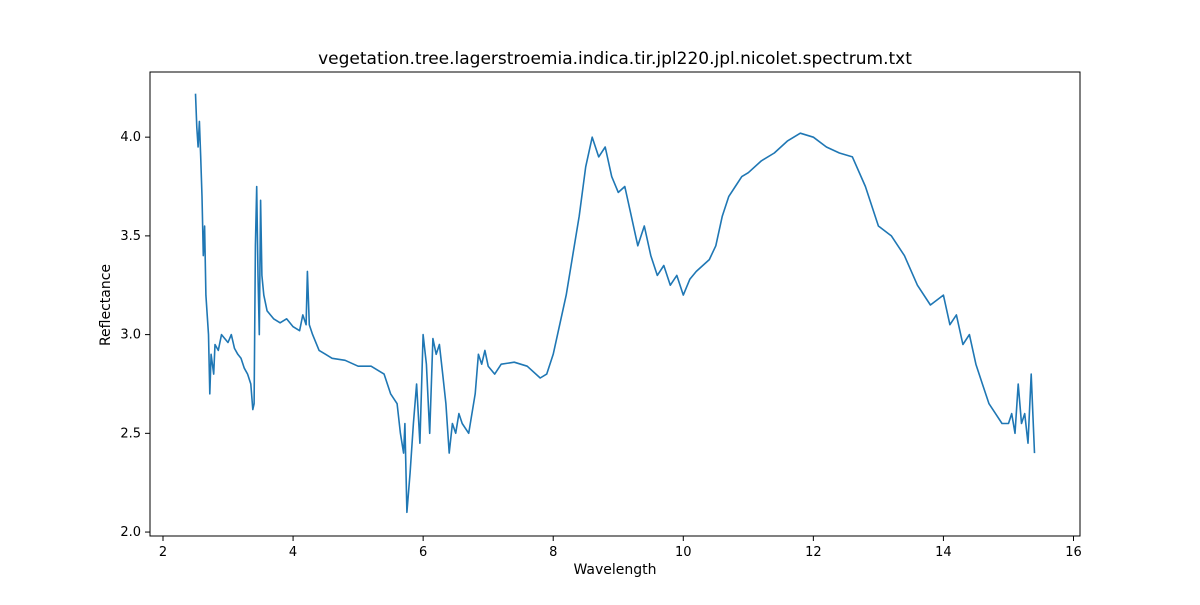 Image resolution: width=1200 pixels, height=605 pixels. Describe the element at coordinates (553, 552) in the screenshot. I see `x-tick-label: 8` at that location.